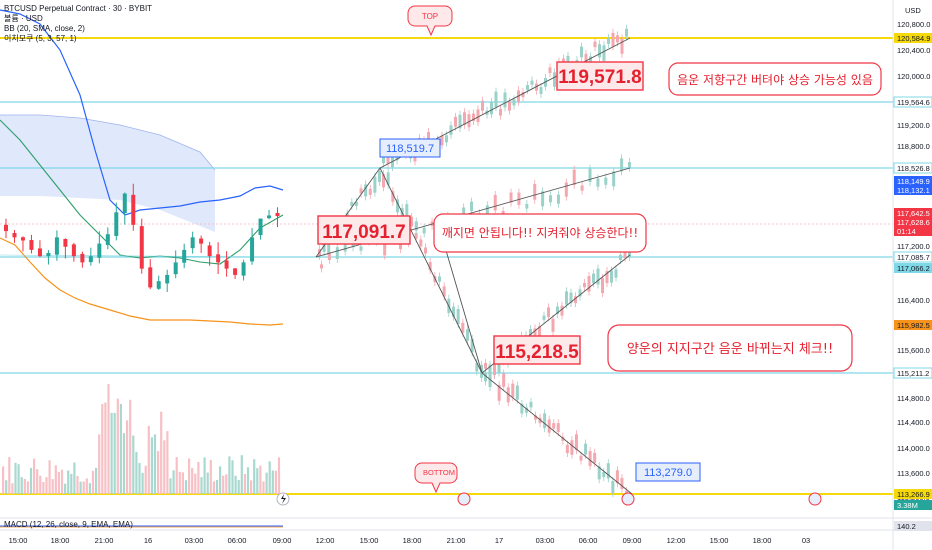 This screenshot has width=932, height=550. What do you see at coordinates (913, 246) in the screenshot?
I see `price-tick-label: 117,200.0` at bounding box center [913, 246].